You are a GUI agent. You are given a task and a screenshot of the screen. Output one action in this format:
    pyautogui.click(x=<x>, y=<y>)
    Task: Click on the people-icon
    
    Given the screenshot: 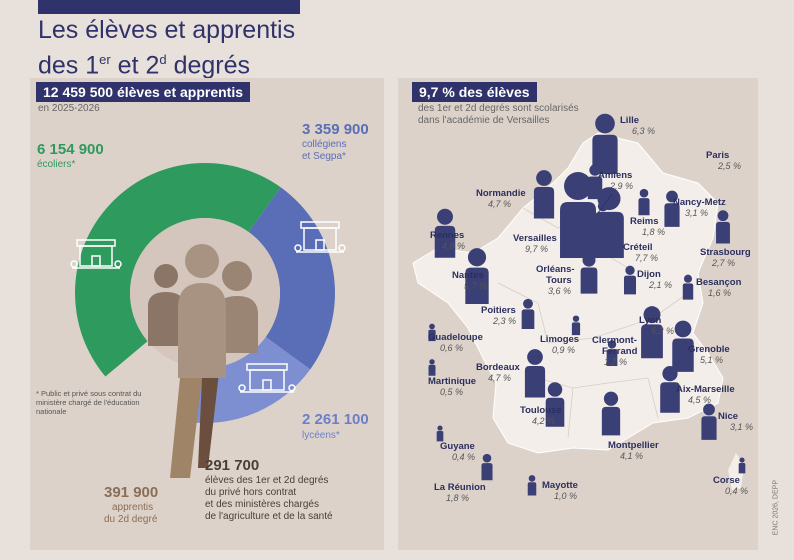 What is the action you would take?
    pyautogui.click(x=203, y=311)
    